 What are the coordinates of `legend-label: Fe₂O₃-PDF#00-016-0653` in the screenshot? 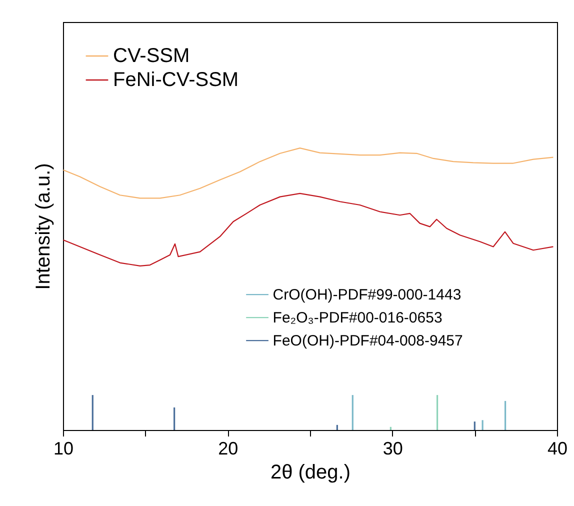 It's located at (357, 318).